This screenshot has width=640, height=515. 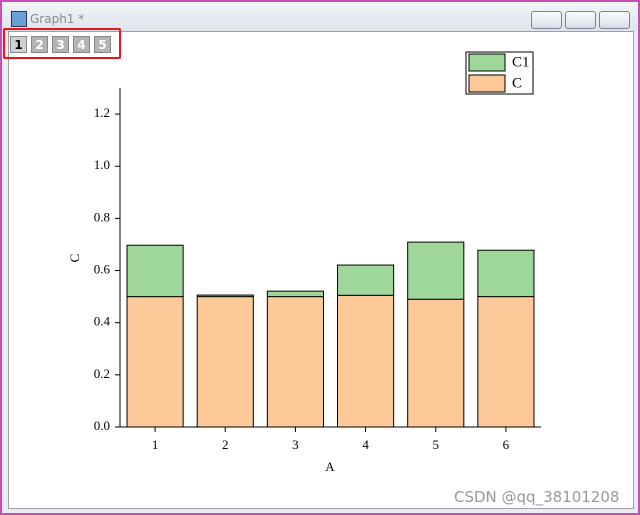 What do you see at coordinates (320, 16) in the screenshot?
I see `title-bar: Graph1 *` at bounding box center [320, 16].